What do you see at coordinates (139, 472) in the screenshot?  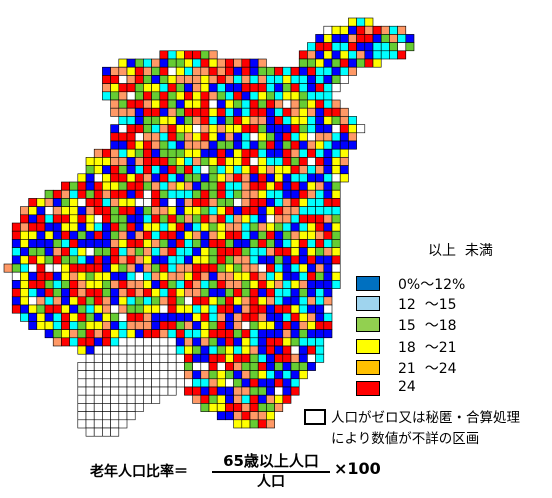 I see `formula-left: 老年人口比率＝` at bounding box center [139, 472].